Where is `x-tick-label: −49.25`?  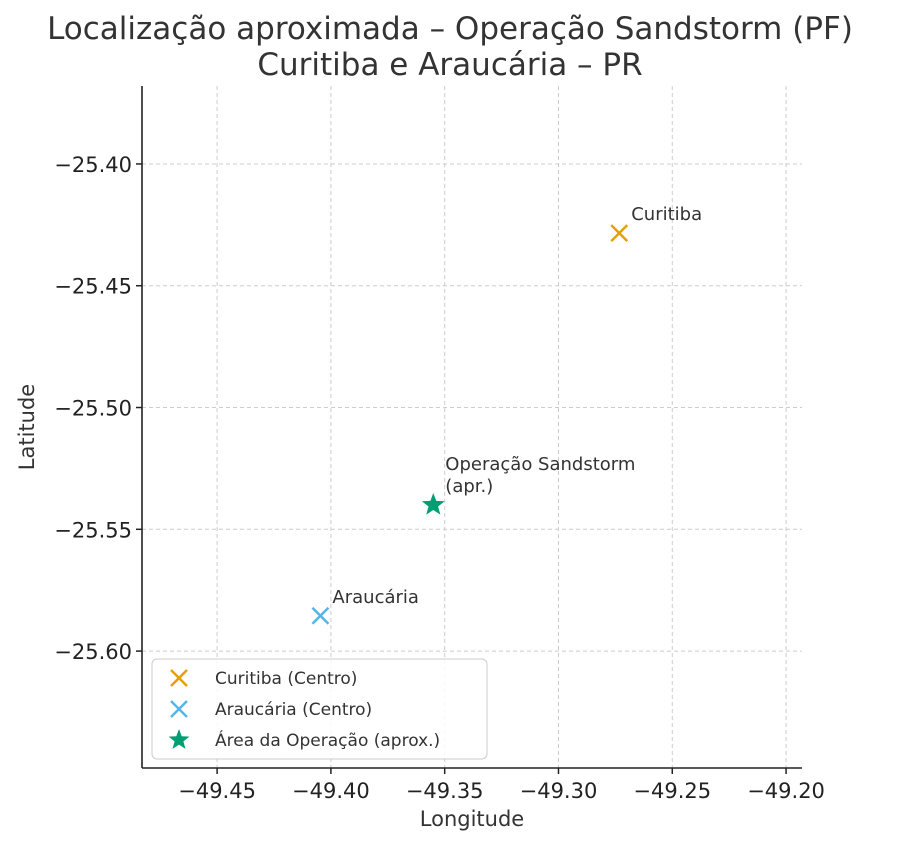 x-tick-label: −49.25 is located at coordinates (672, 791).